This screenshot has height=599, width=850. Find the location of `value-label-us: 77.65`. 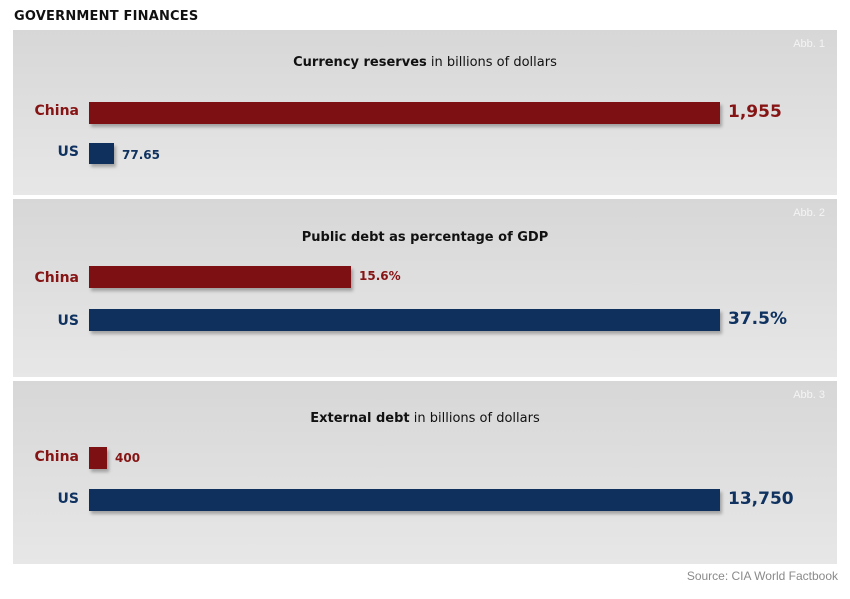

value-label-us: 77.65 is located at coordinates (141, 155).